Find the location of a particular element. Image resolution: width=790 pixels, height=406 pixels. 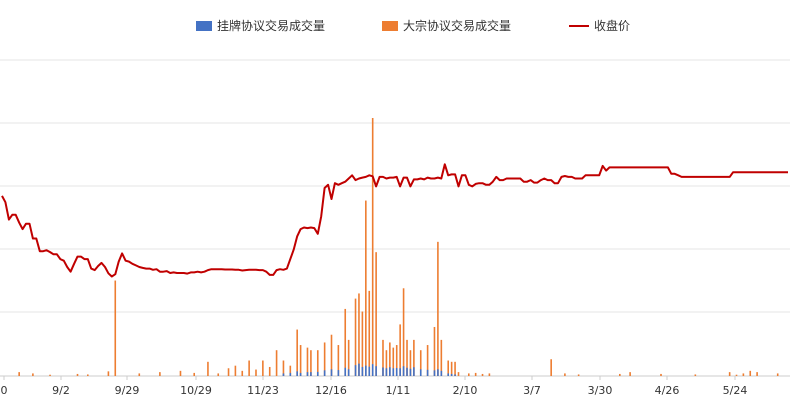

x-tick-label: 9/2 is located at coordinates (61, 390).